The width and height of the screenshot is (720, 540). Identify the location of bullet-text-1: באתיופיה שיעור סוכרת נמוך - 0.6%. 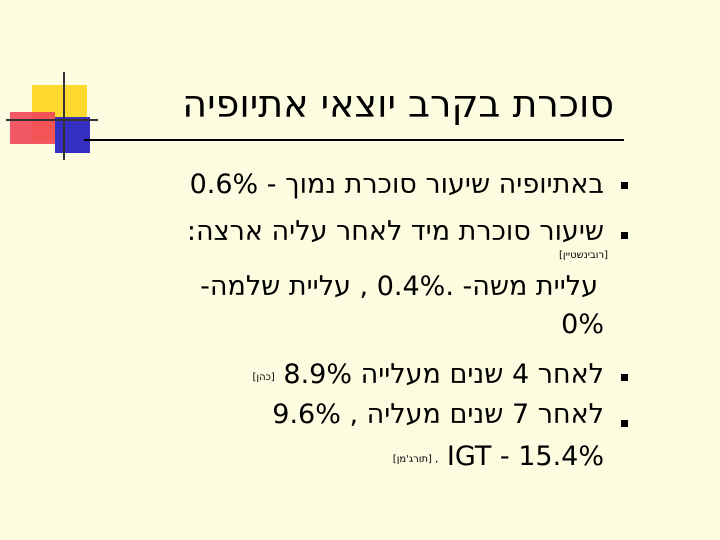
(396, 184).